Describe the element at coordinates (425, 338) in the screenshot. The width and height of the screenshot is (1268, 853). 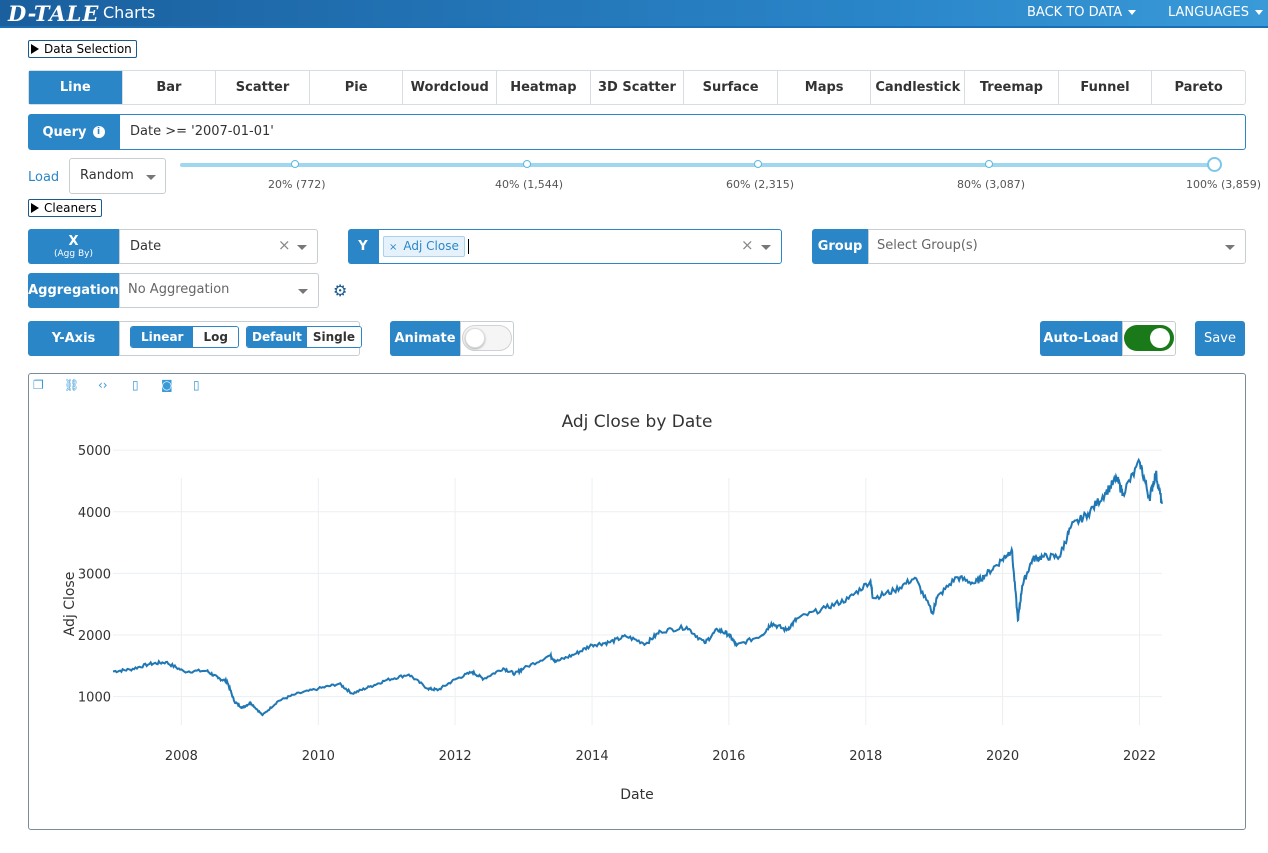
I see `animate-label: Animate` at that location.